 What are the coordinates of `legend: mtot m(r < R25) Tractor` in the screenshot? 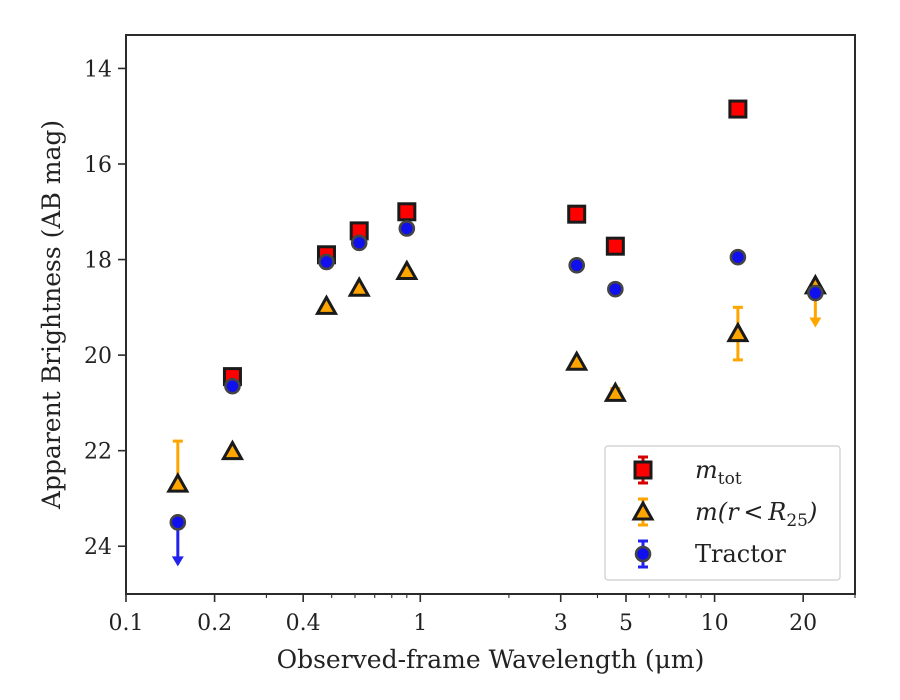 It's located at (722, 513).